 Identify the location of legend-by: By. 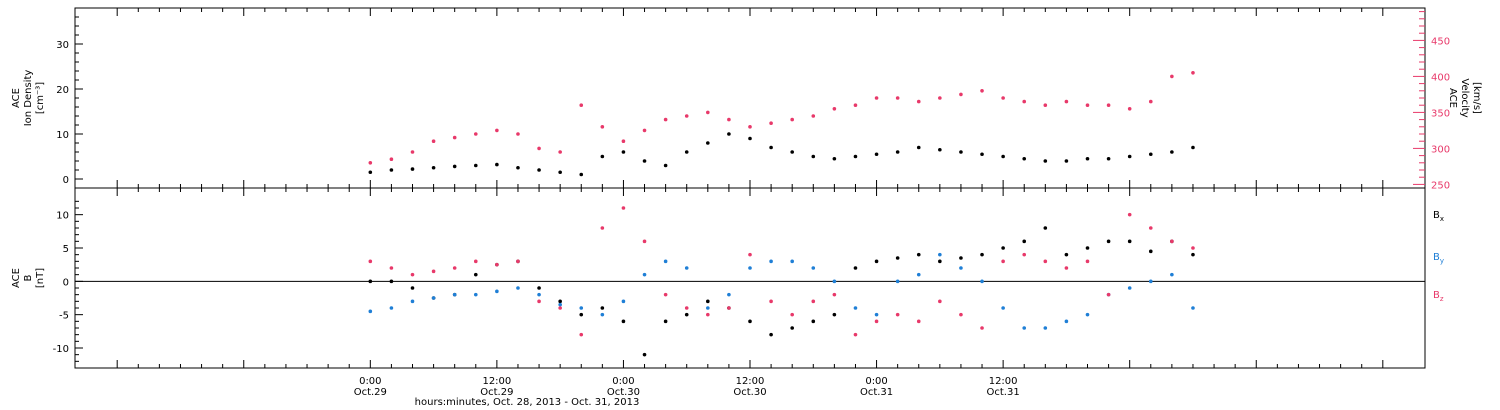
(1438, 258).